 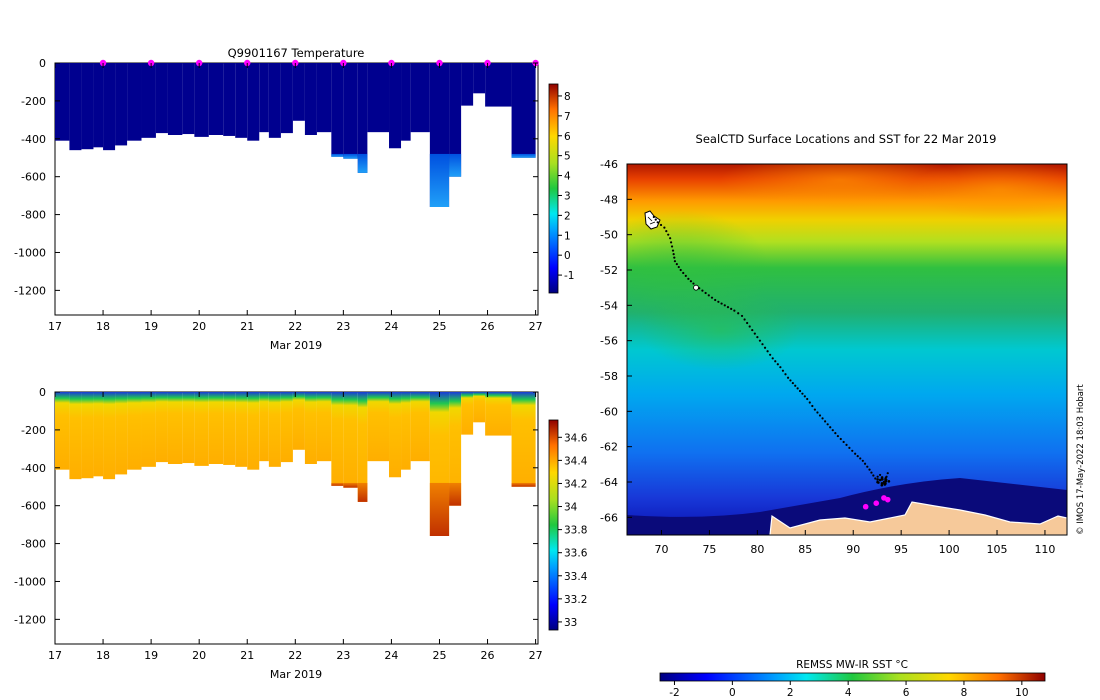 What do you see at coordinates (852, 665) in the screenshot?
I see `sst-colorbar-label: REMSS MW-IR SST °C` at bounding box center [852, 665].